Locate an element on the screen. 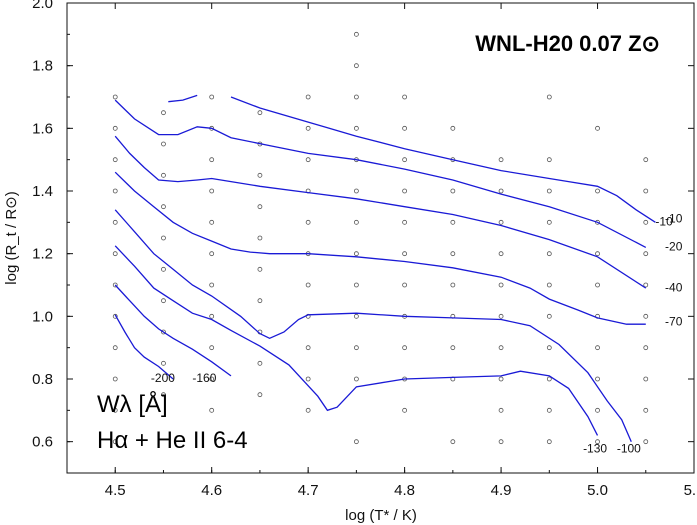 The image size is (697, 525). x-tick-label: 4.9 is located at coordinates (501, 490).